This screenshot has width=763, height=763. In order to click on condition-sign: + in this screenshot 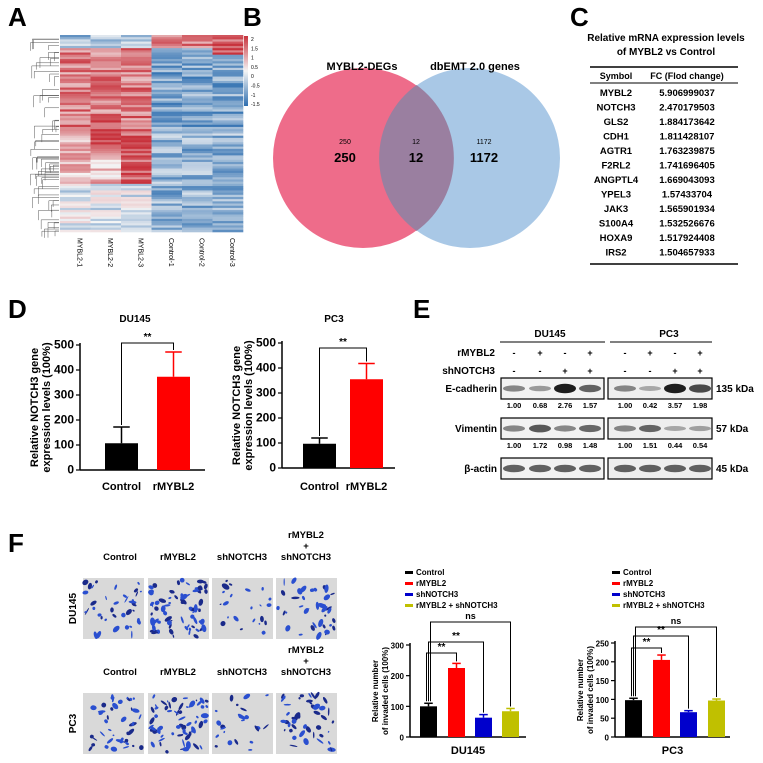, I will do `click(564, 371)`.